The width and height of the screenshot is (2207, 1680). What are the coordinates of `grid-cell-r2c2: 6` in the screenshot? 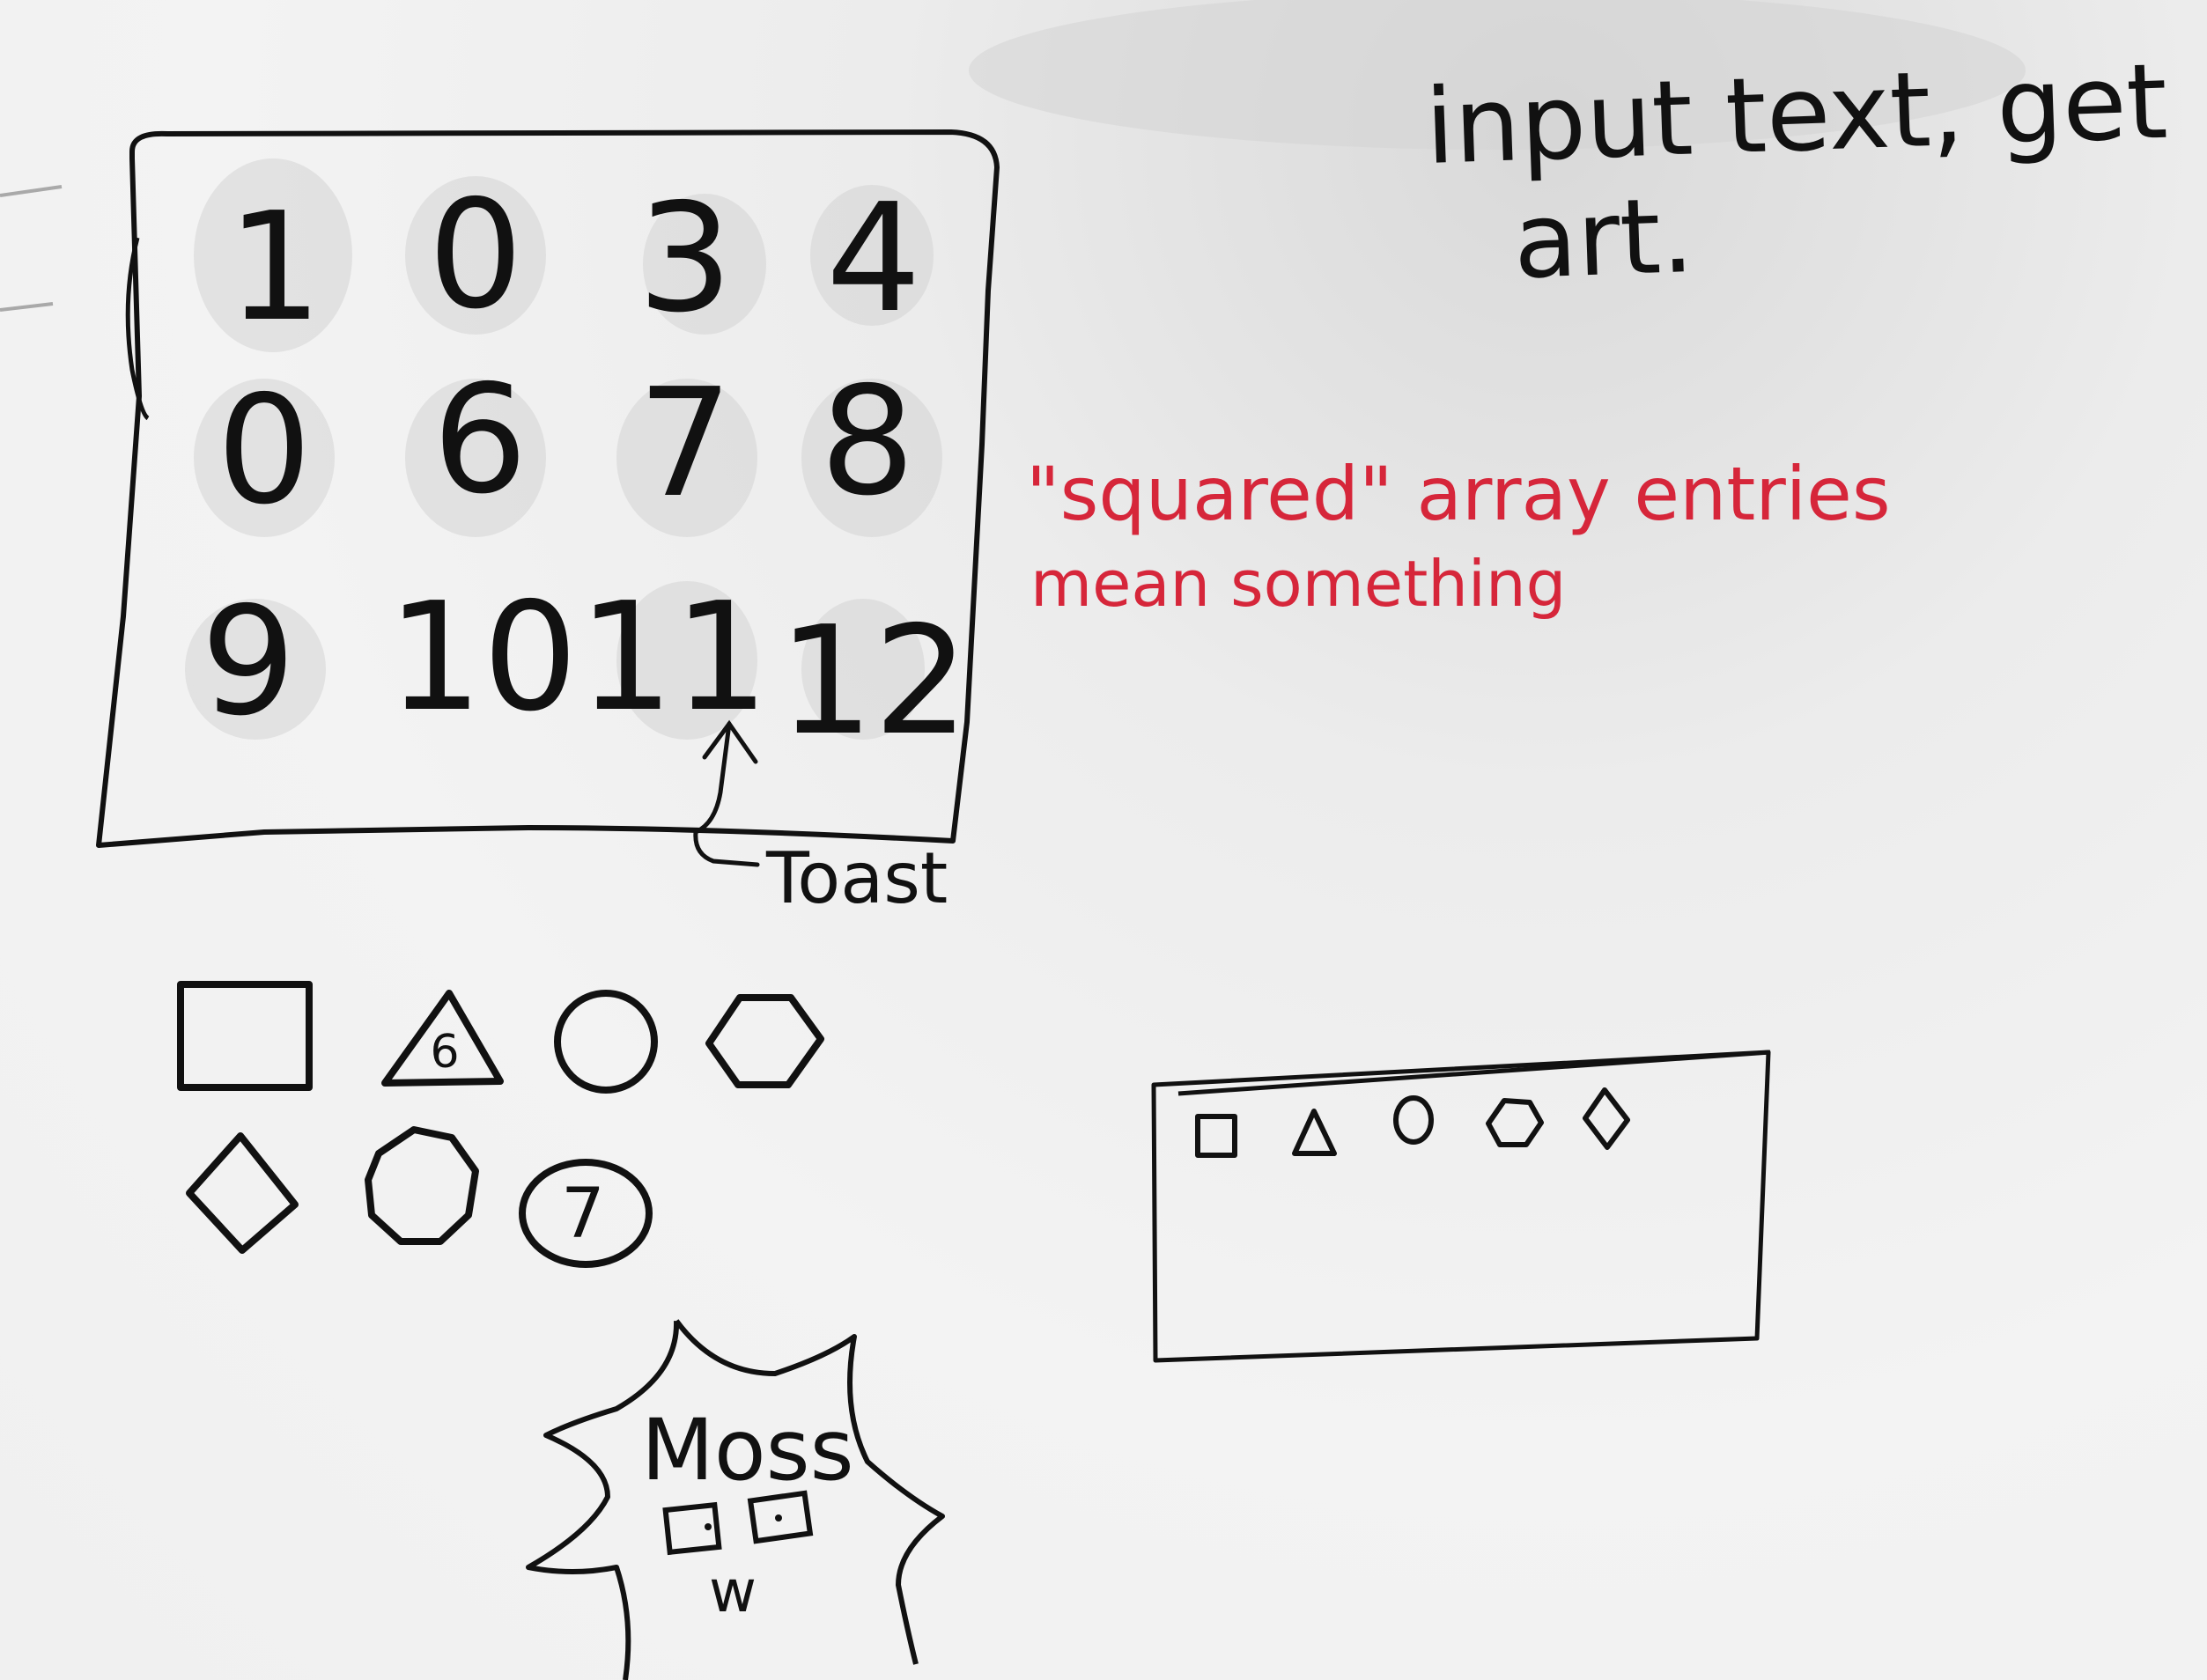 It's located at (480, 440).